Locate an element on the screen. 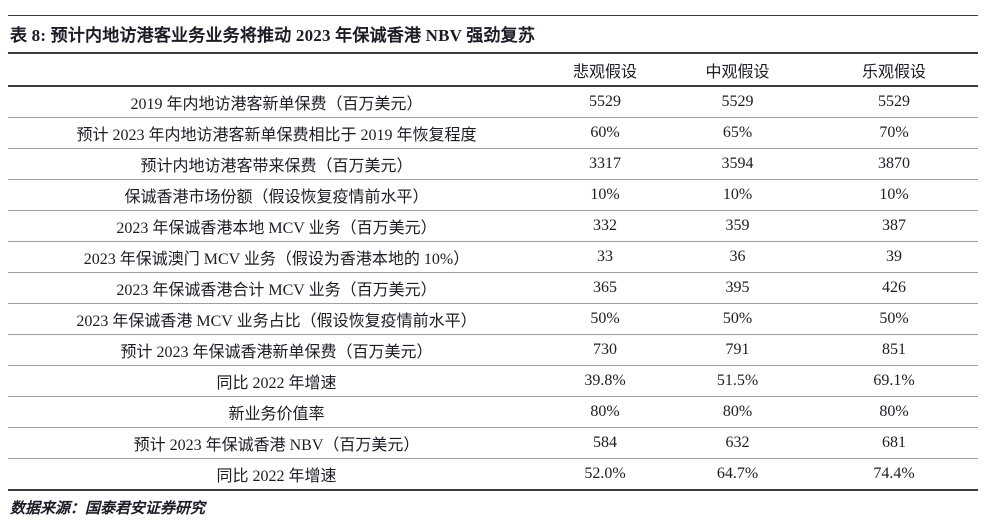 The height and width of the screenshot is (520, 988). table-row: 预计内地访港客带来保费（百万美元） 3317 3594 3870 is located at coordinates (493, 164).